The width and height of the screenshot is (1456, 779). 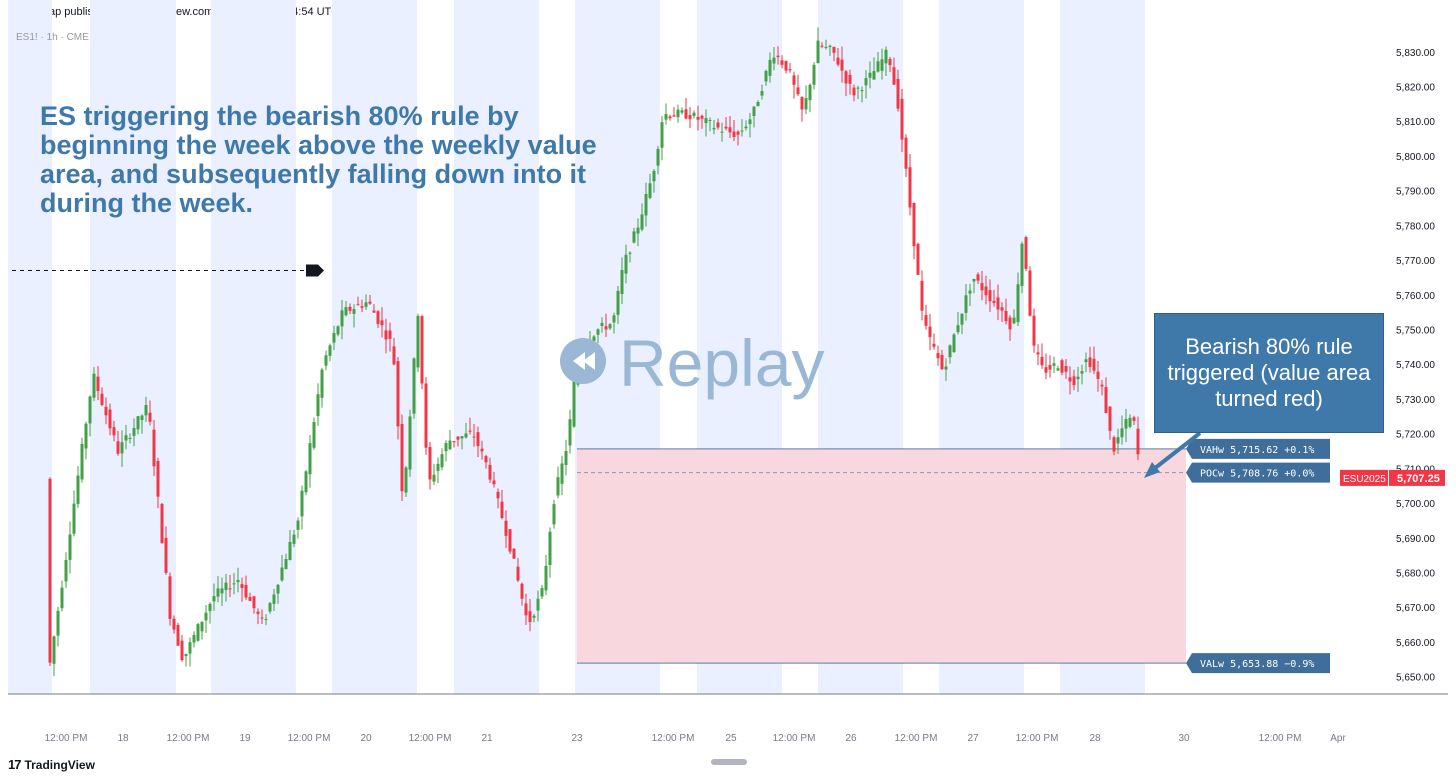 What do you see at coordinates (851, 738) in the screenshot?
I see `time-tick: 26` at bounding box center [851, 738].